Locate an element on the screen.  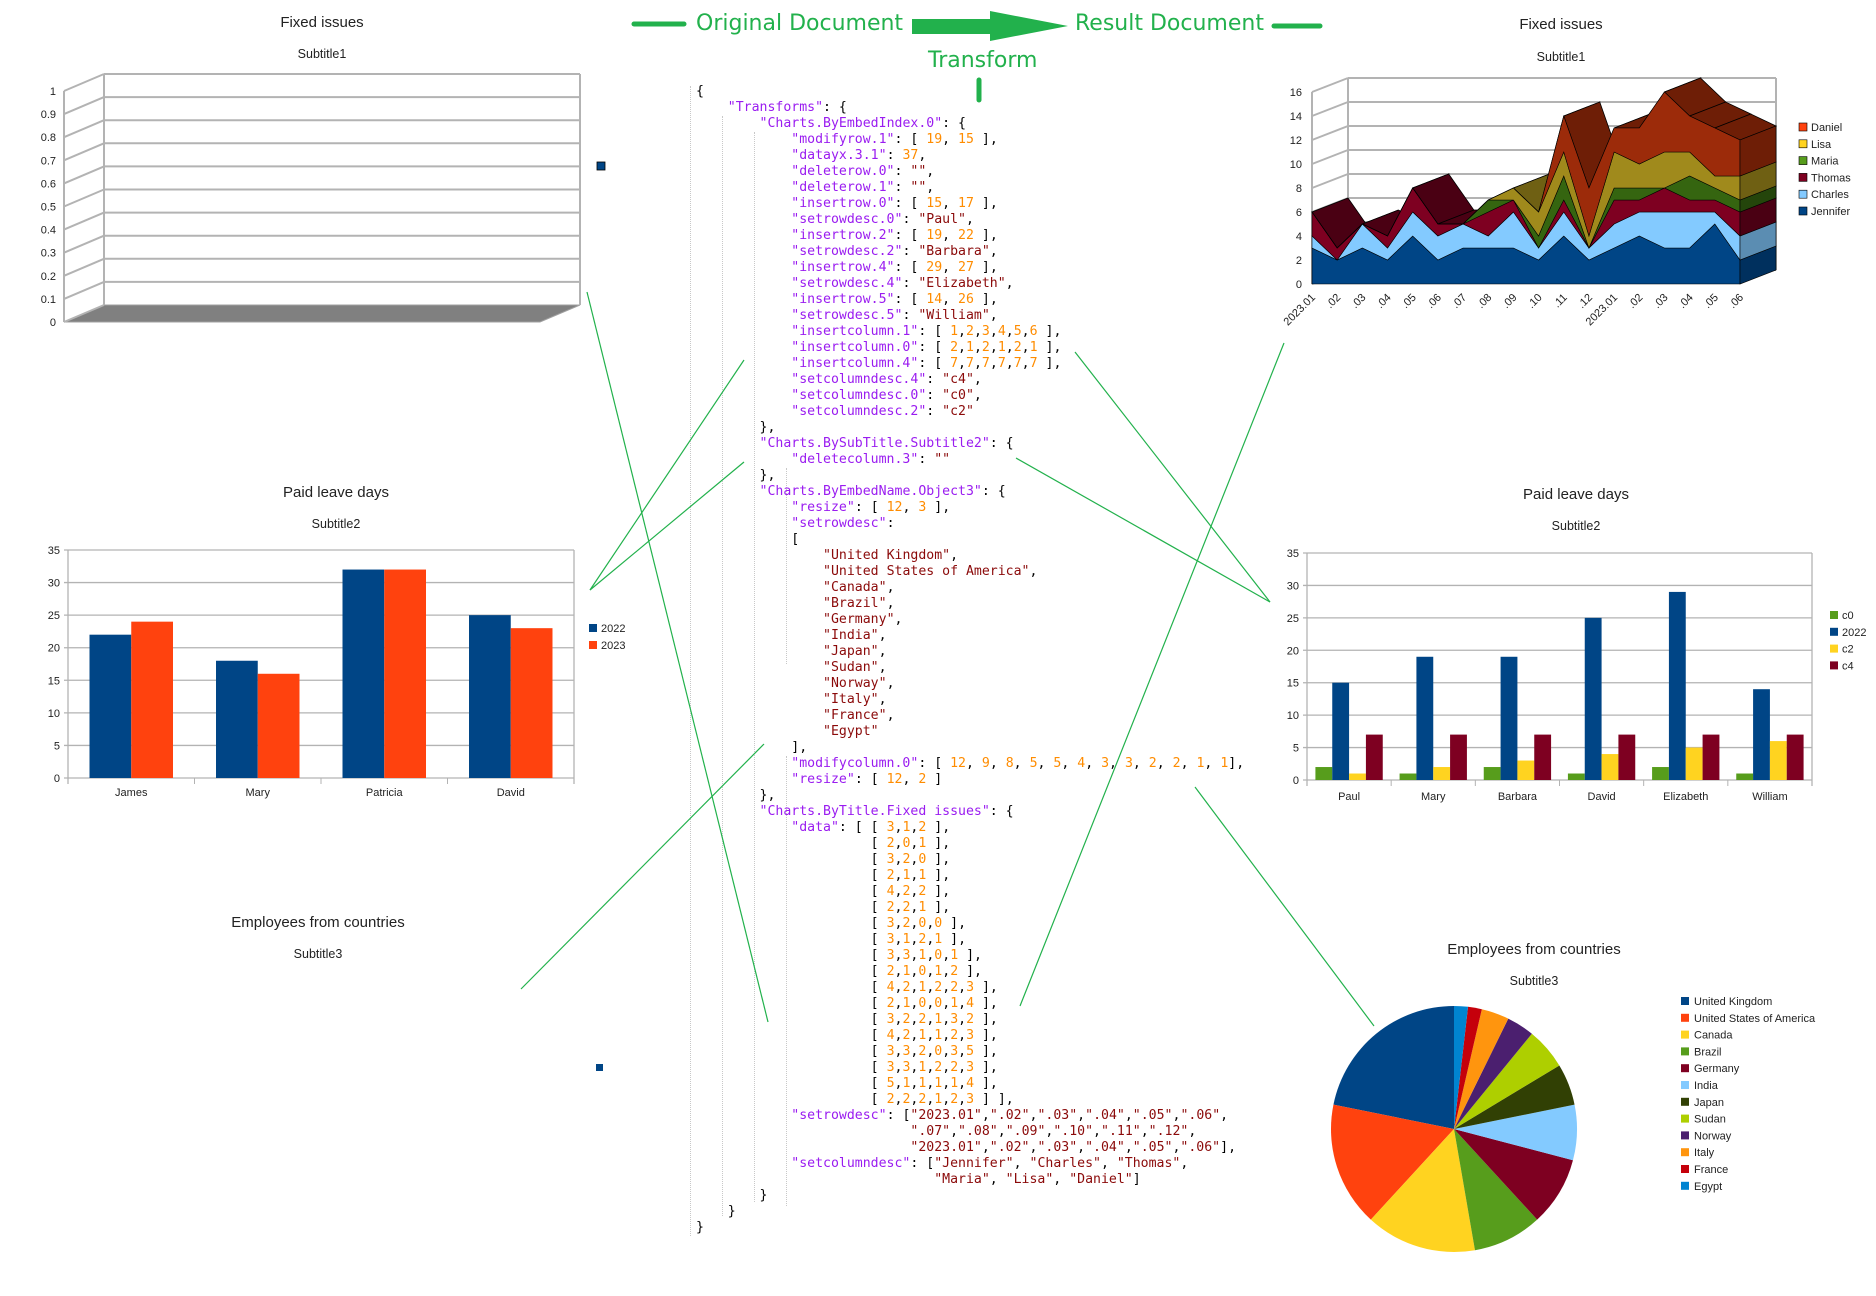
legend-label: India is located at coordinates (1706, 1086).